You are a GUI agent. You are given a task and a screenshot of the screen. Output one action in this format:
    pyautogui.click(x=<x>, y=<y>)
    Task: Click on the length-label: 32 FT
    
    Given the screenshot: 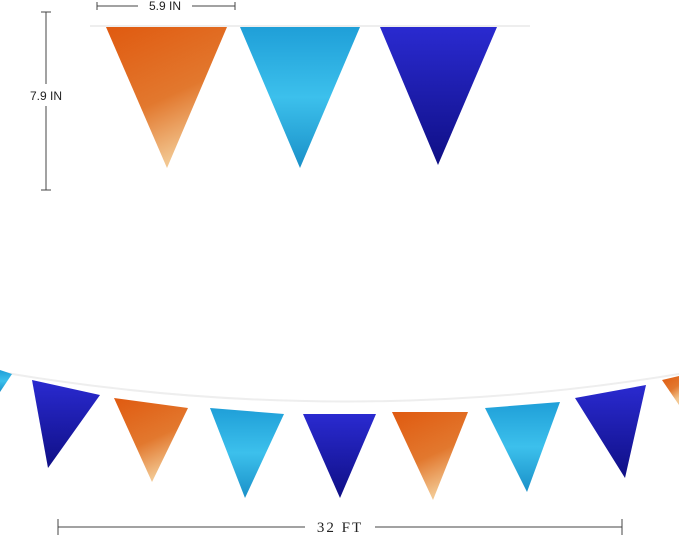 What is the action you would take?
    pyautogui.click(x=340, y=528)
    